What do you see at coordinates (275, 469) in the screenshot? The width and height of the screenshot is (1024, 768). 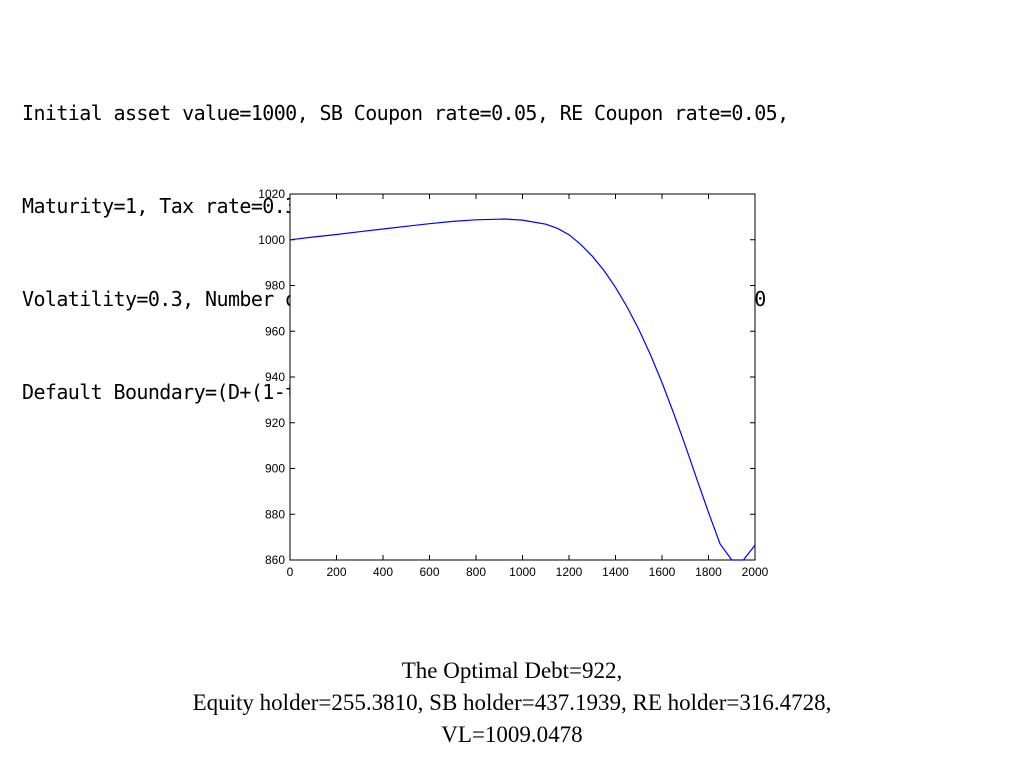 I see `y-tick-label: 900` at bounding box center [275, 469].